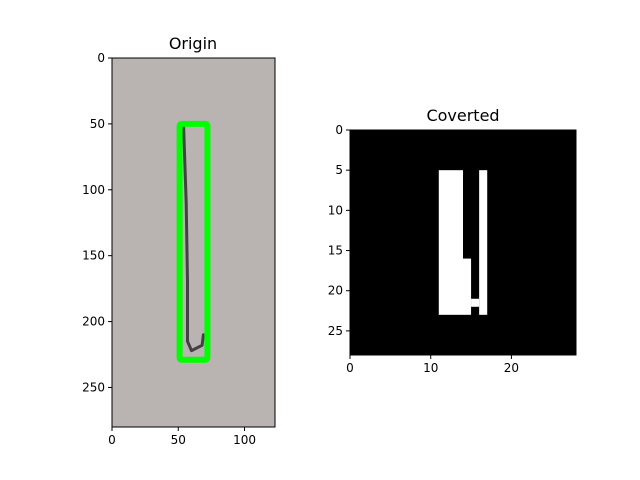 The image size is (640, 480). I want to click on origin-ytick-label: 150, so click(93, 256).